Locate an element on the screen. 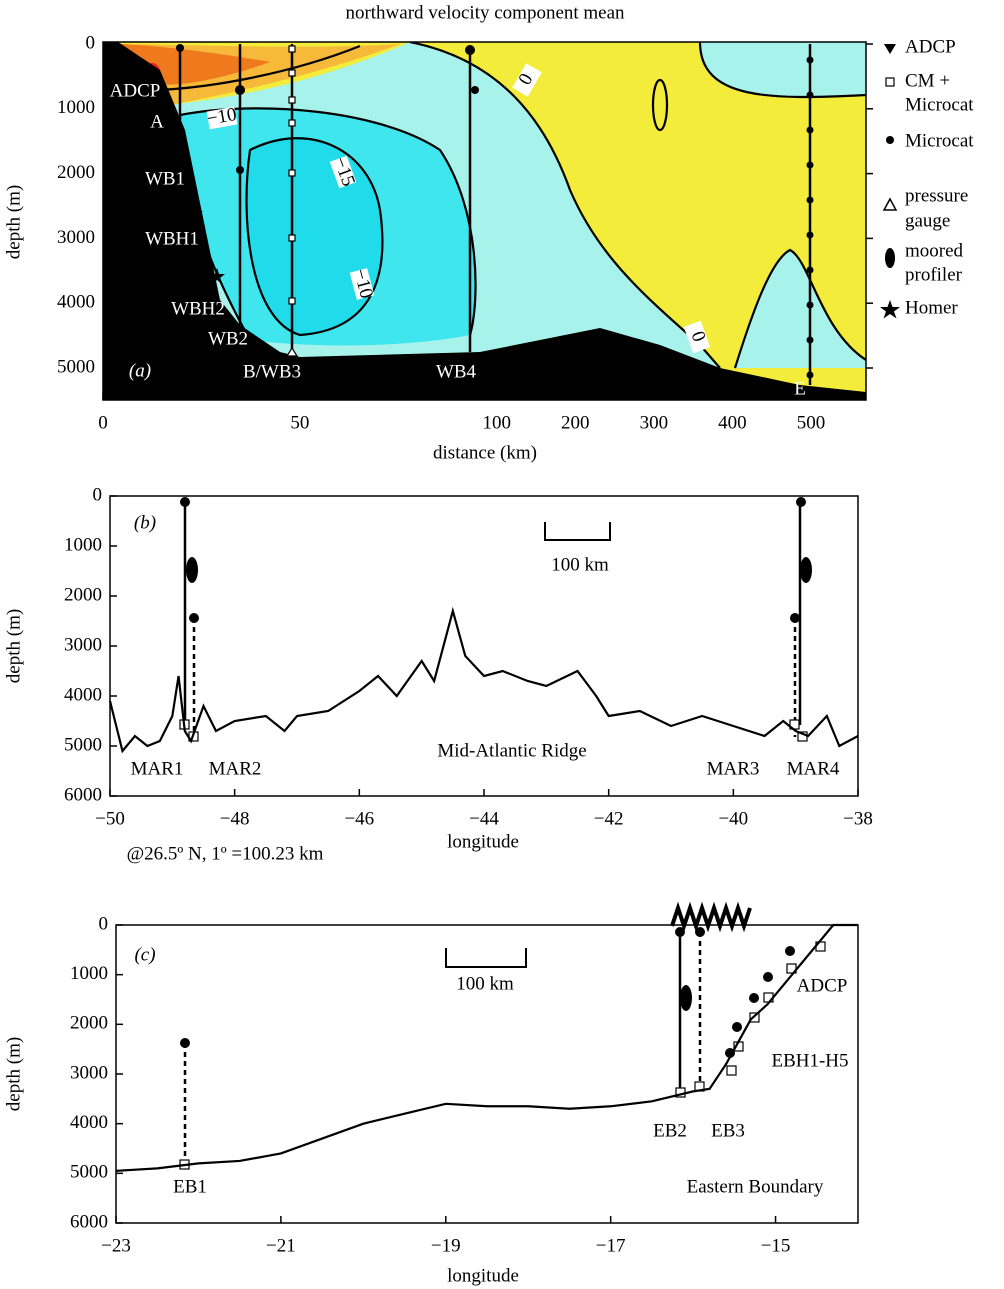 The image size is (1004, 1289). mooring-label: WBH2 is located at coordinates (198, 308).